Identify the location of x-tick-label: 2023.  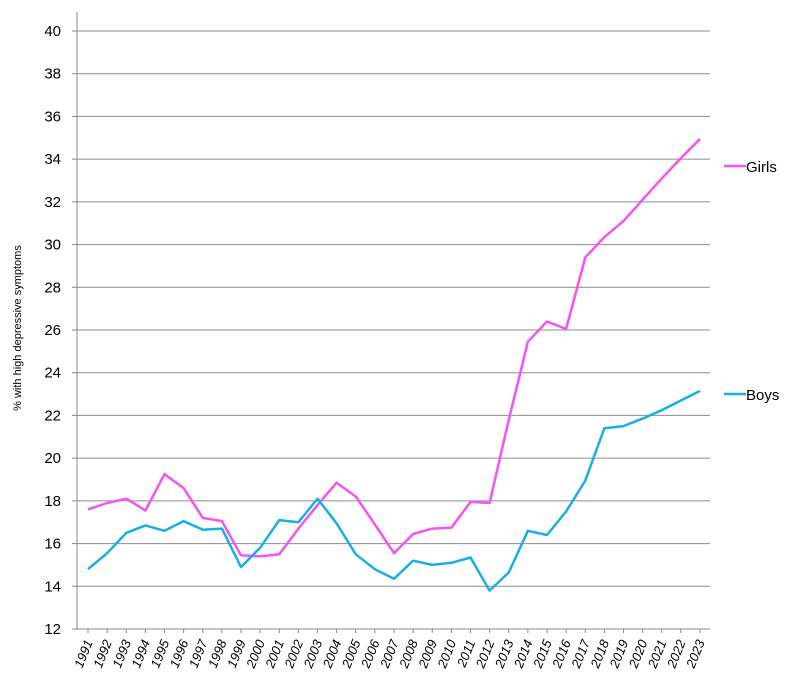
(695, 654).